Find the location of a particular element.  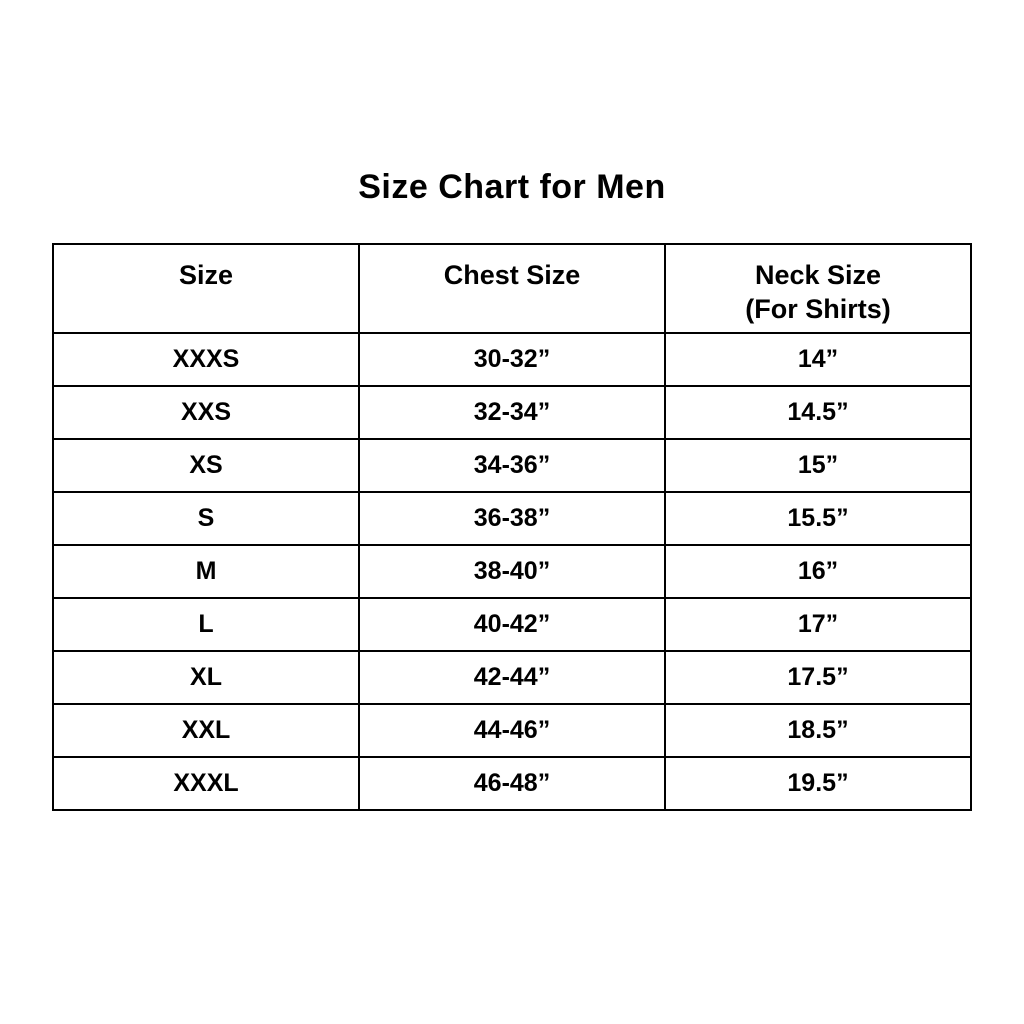

chest-size-cell: 44-46” is located at coordinates (512, 730).